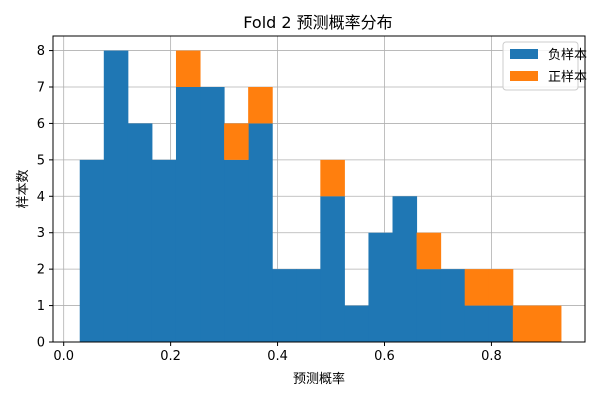 Image resolution: width=600 pixels, height=404 pixels. Describe the element at coordinates (491, 356) in the screenshot. I see `x-tick-label: 0.8` at that location.